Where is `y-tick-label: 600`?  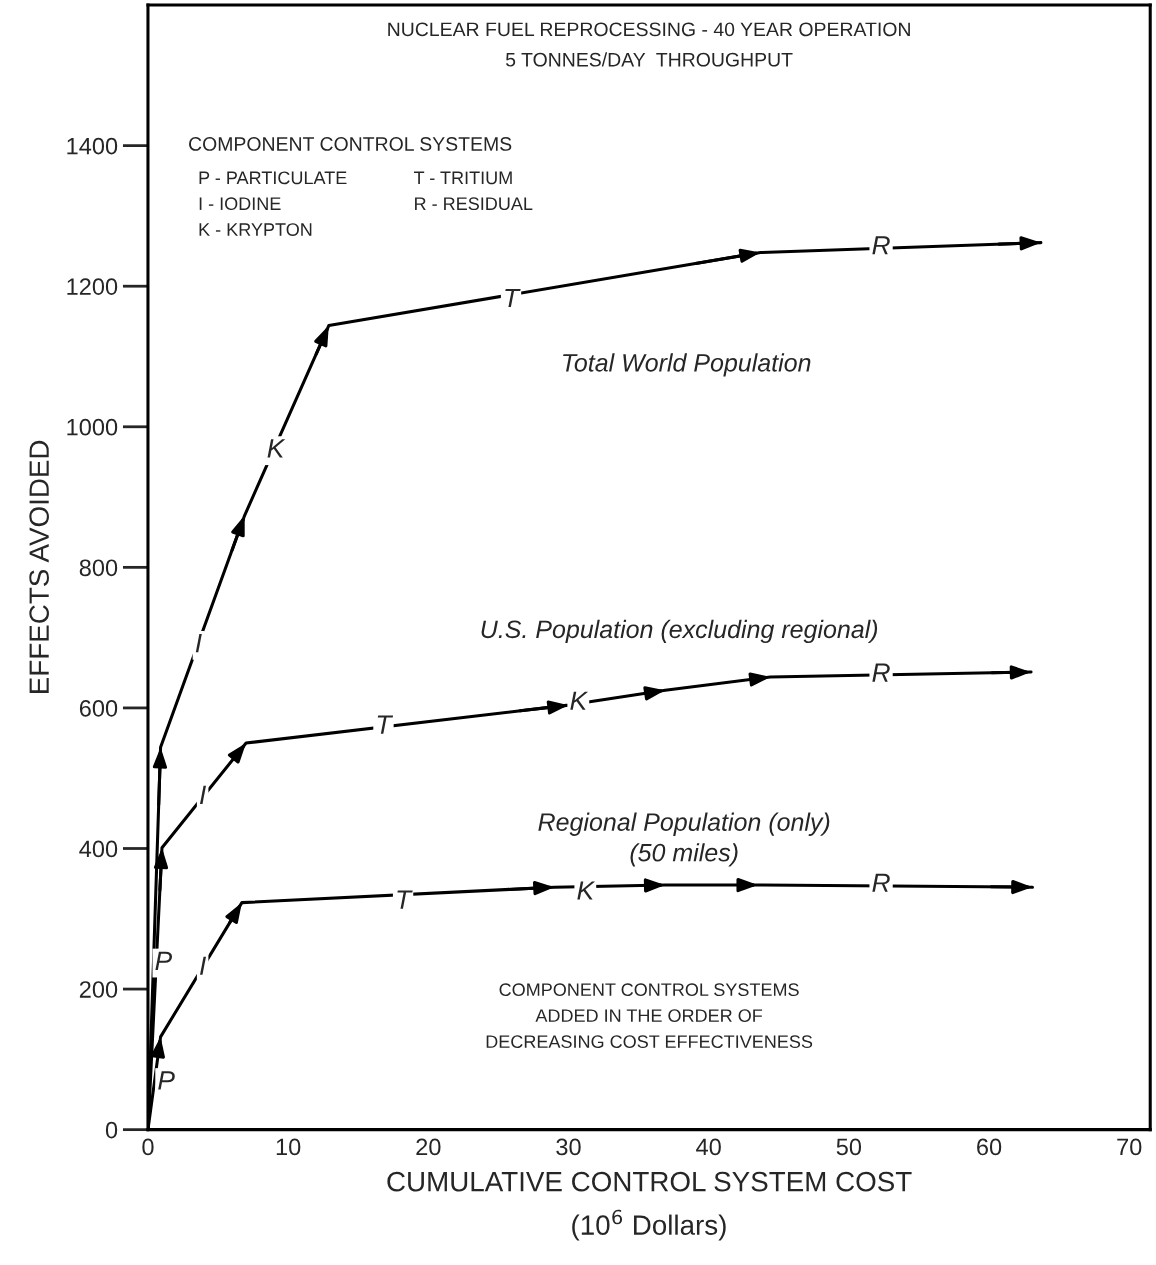
y-tick-label: 600 is located at coordinates (98, 708).